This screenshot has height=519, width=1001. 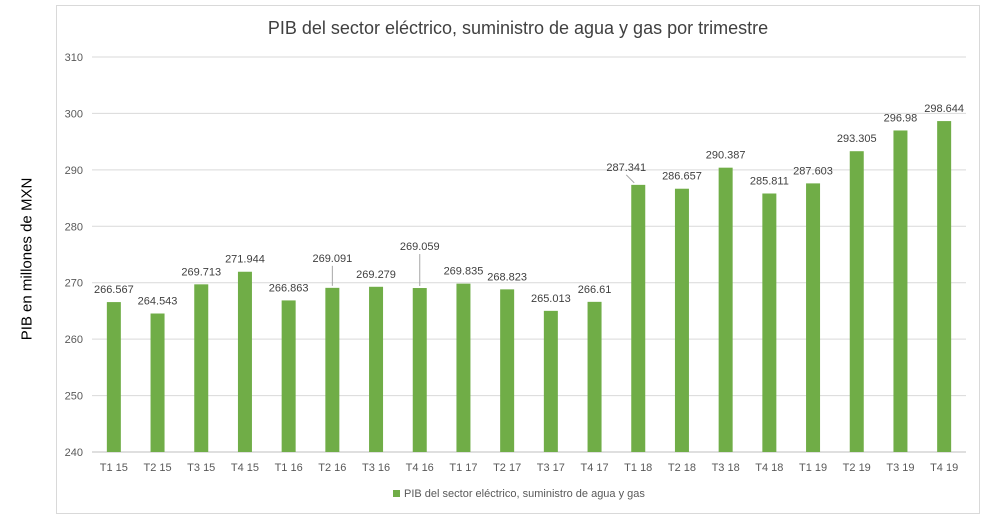 What do you see at coordinates (813, 468) in the screenshot?
I see `x-tick-label: T1 19` at bounding box center [813, 468].